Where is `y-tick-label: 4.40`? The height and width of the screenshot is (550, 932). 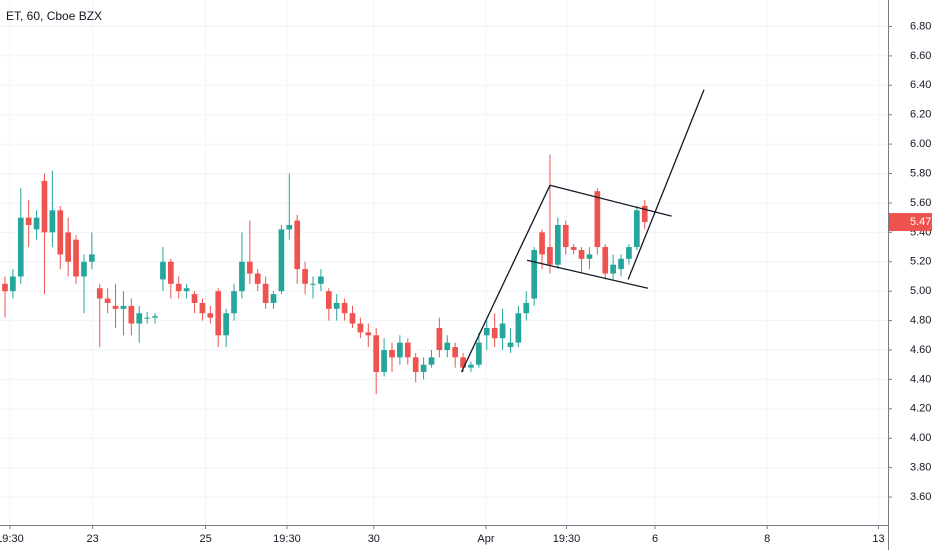
y-tick-label: 4.40 is located at coordinates (920, 379).